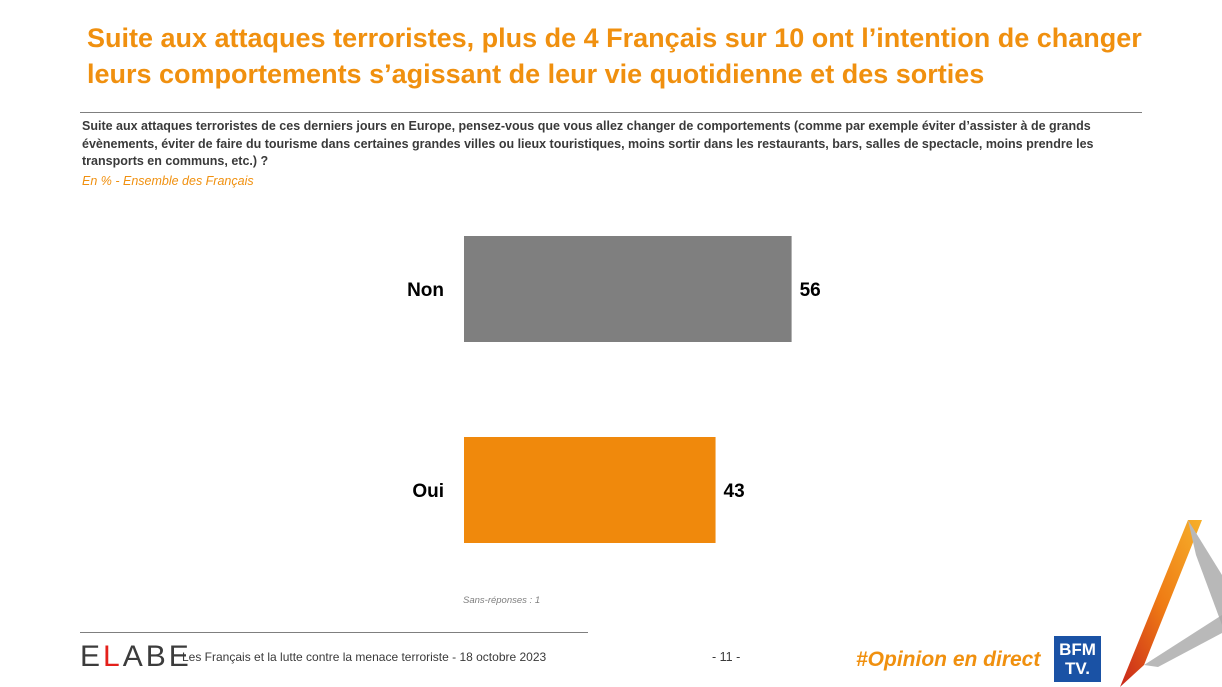 The image size is (1222, 687). Describe the element at coordinates (611, 112) in the screenshot. I see `title-divider` at that location.